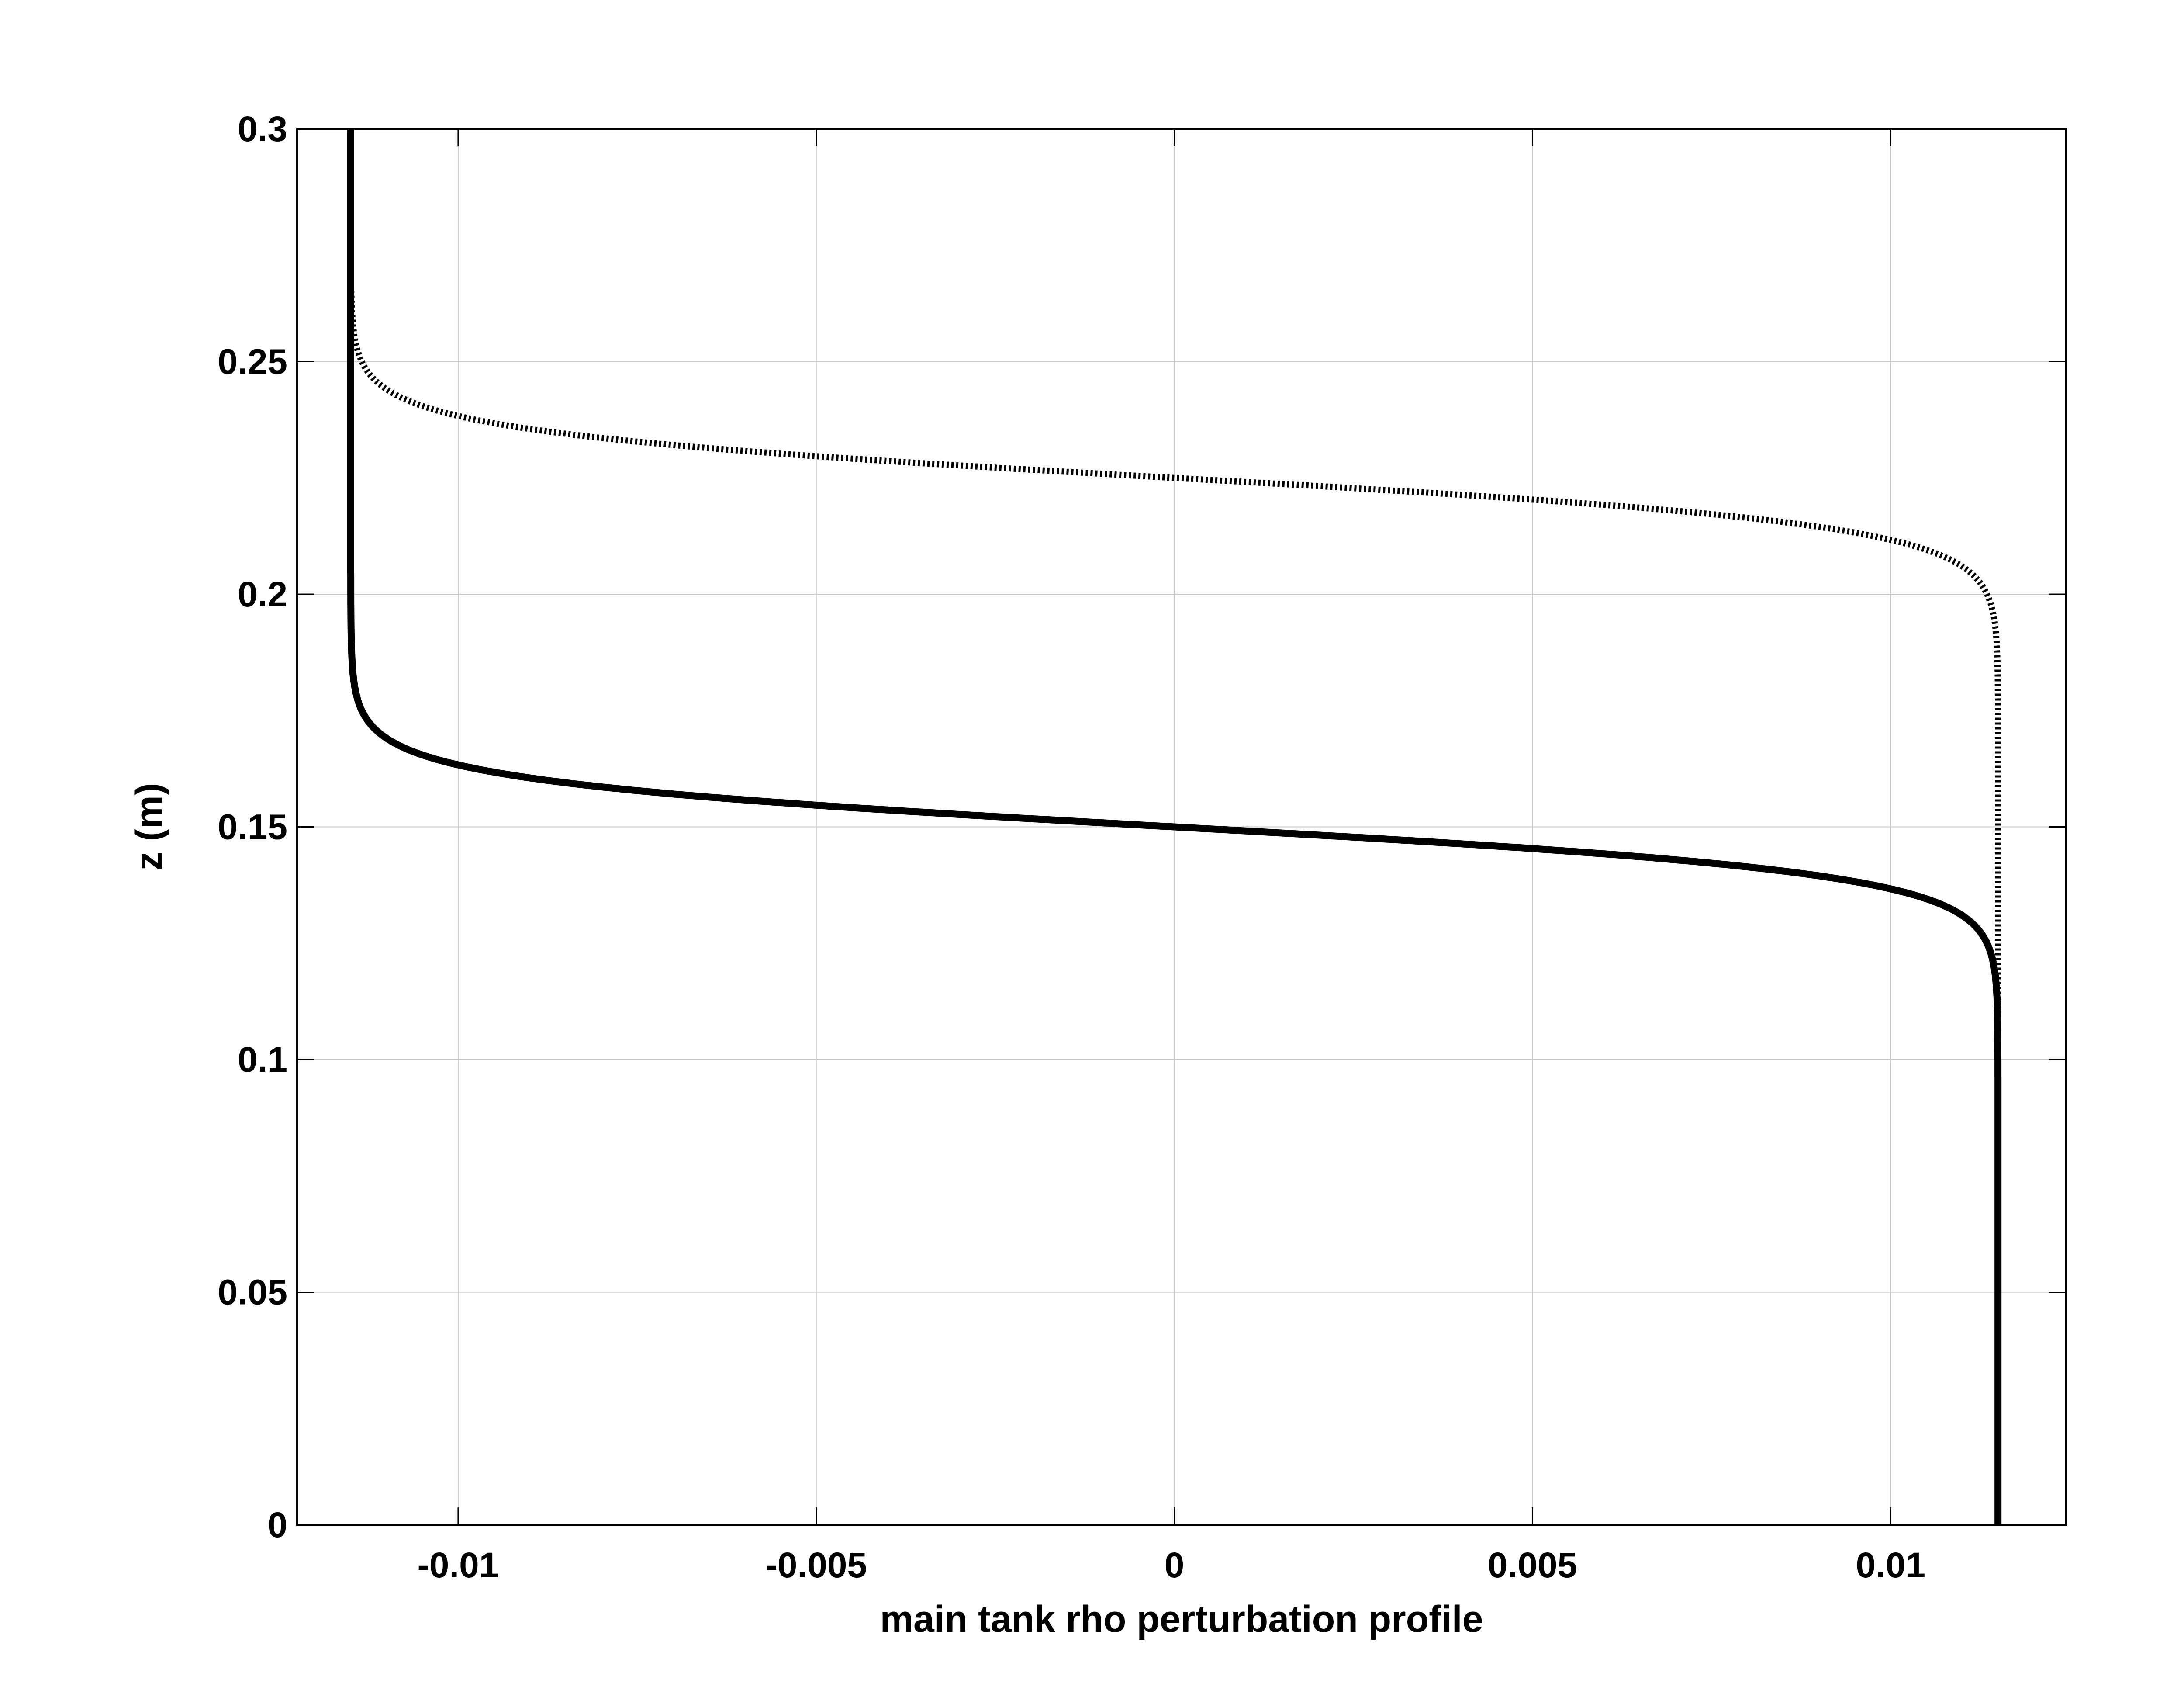 Image resolution: width=2184 pixels, height=1704 pixels. Describe the element at coordinates (458, 1565) in the screenshot. I see `x-tick-label: -0.01` at that location.